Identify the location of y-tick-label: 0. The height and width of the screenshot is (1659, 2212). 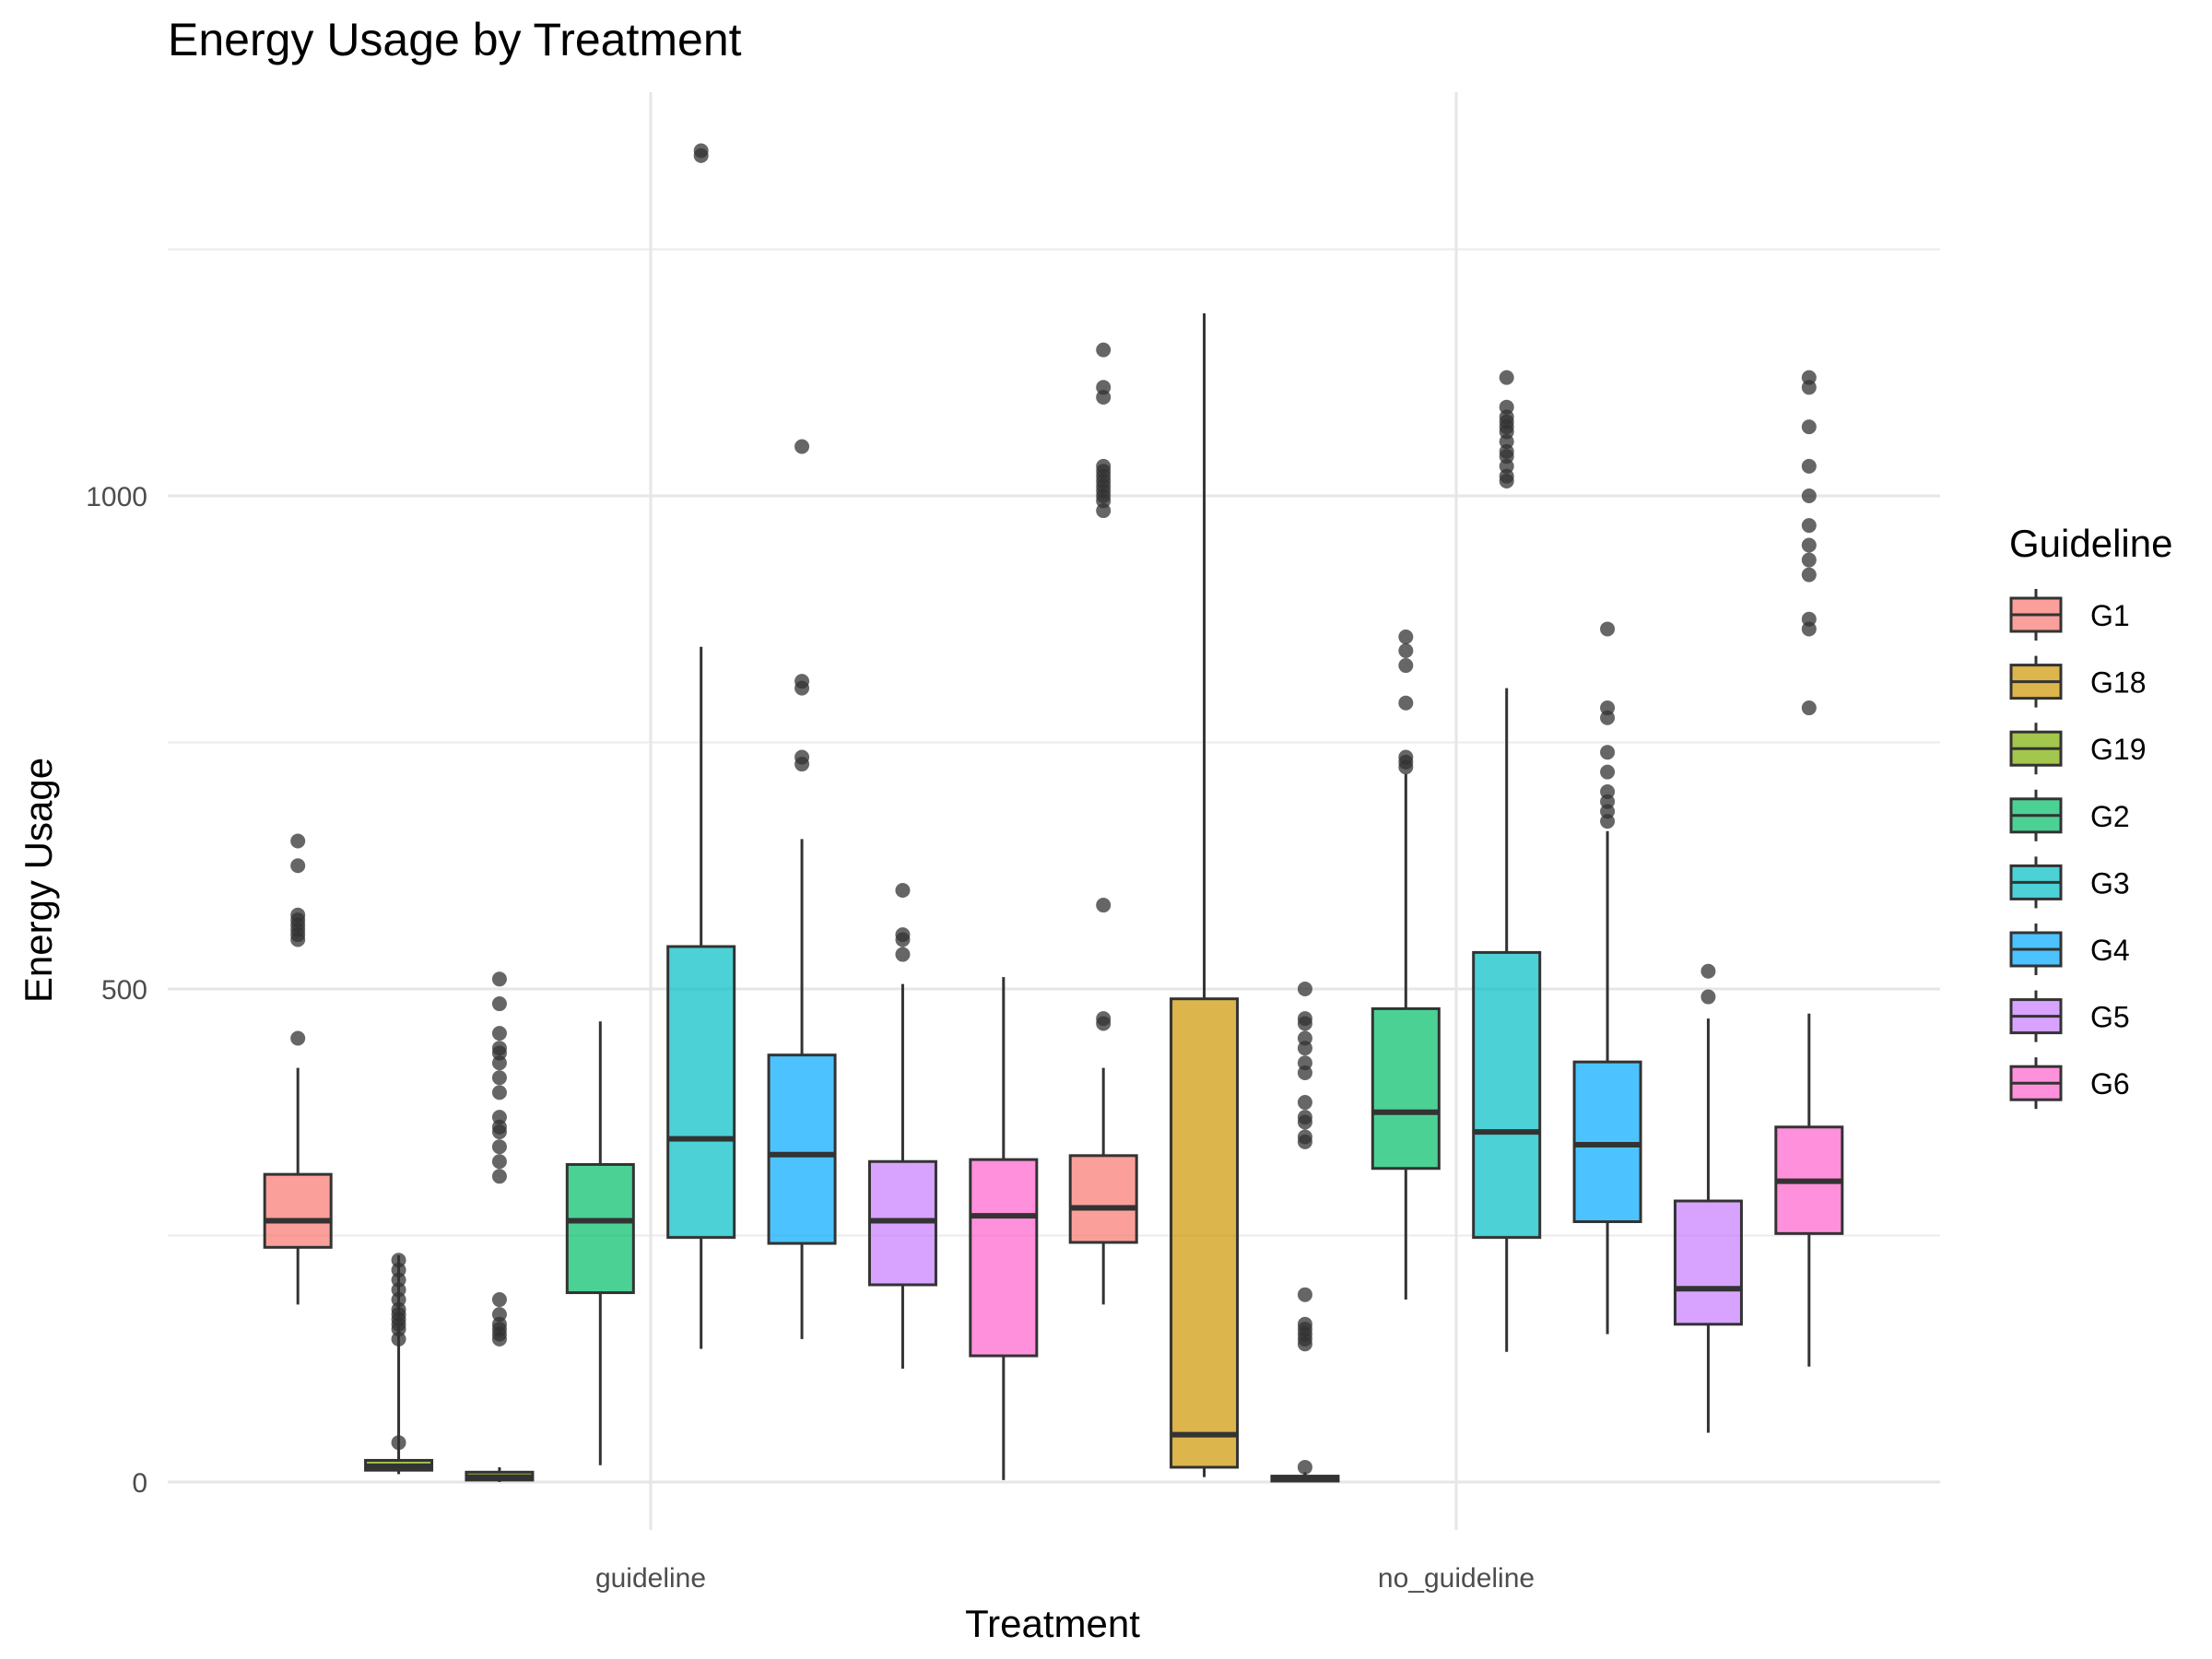
(139, 1483).